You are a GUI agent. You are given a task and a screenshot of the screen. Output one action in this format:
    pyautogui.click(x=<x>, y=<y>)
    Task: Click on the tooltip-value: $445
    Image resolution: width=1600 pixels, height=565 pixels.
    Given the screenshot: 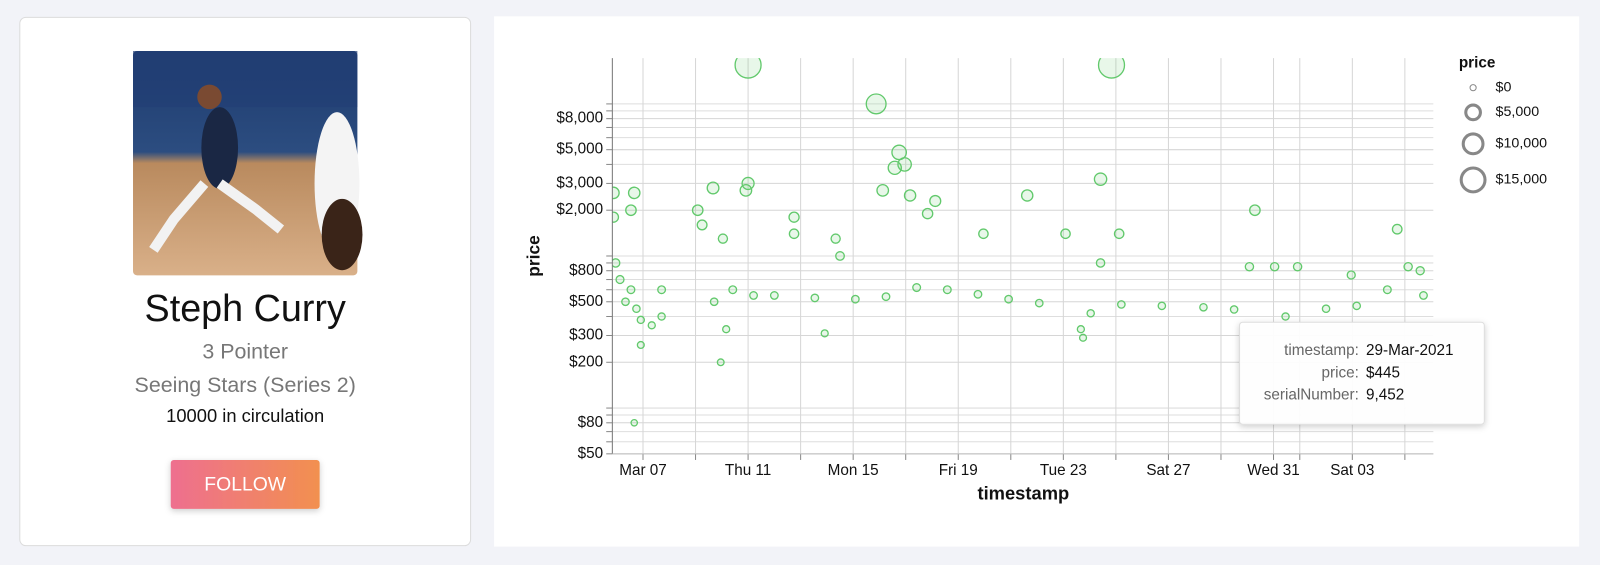 What is the action you would take?
    pyautogui.click(x=1383, y=372)
    